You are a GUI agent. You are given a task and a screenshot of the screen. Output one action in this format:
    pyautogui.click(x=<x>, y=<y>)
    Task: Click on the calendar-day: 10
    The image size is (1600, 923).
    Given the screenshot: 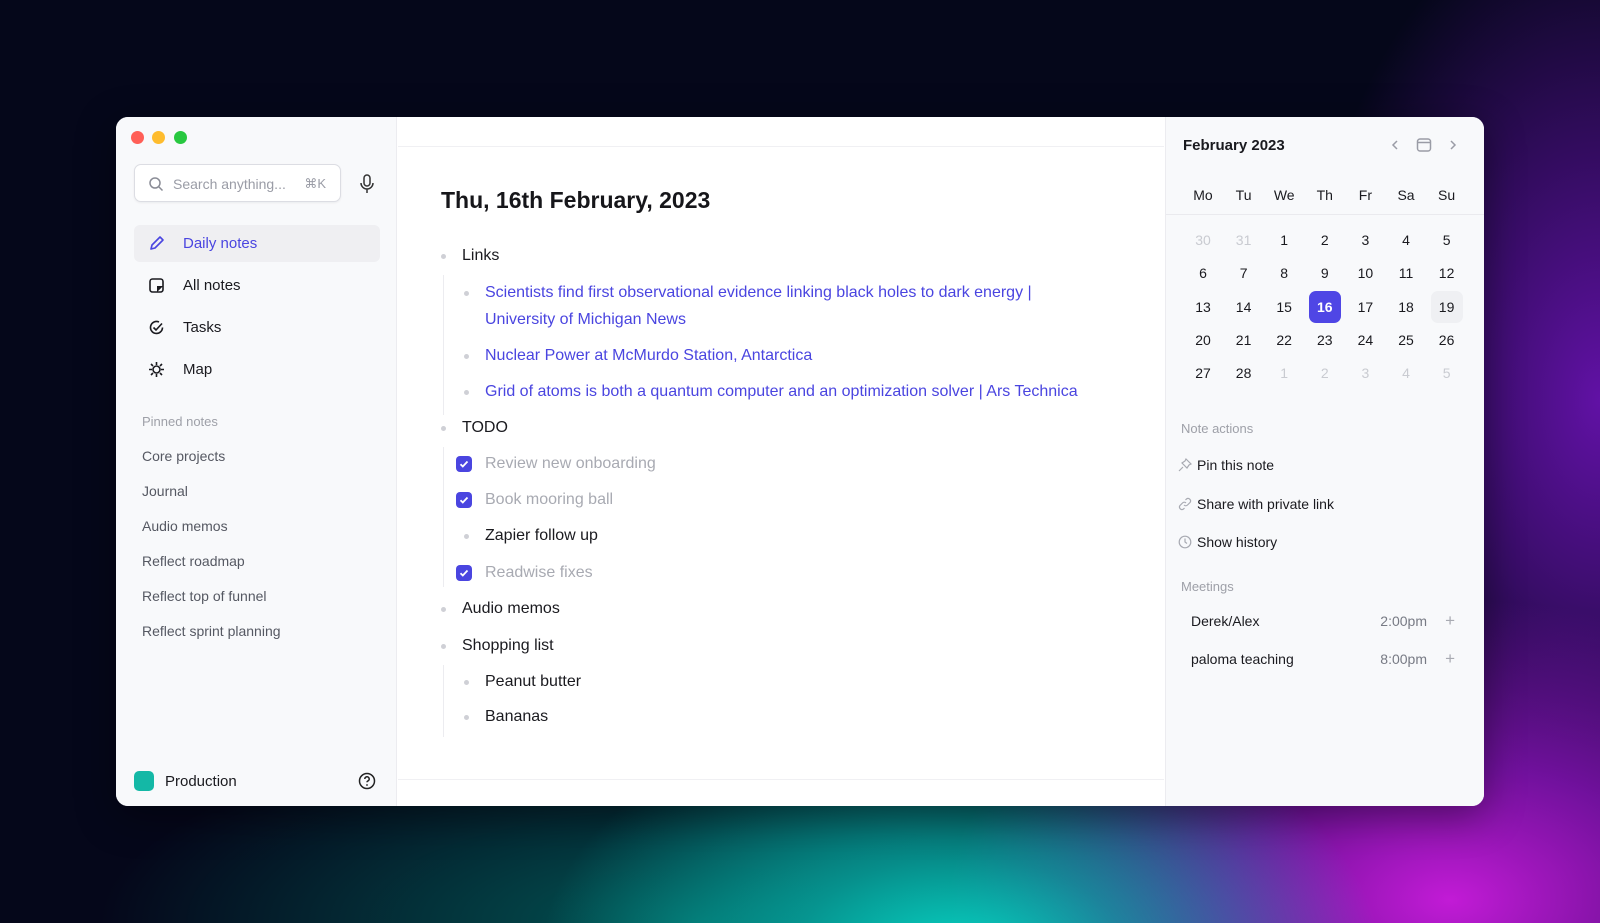 What is the action you would take?
    pyautogui.click(x=1365, y=273)
    